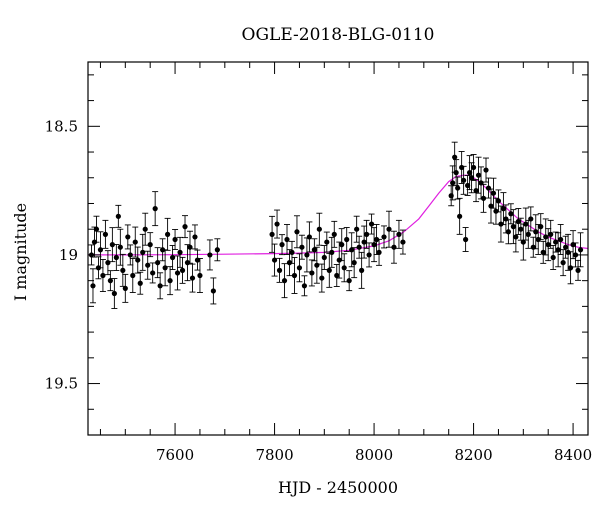 The height and width of the screenshot is (512, 600). I want to click on x-axis-label: HJD - 2450000, so click(338, 487).